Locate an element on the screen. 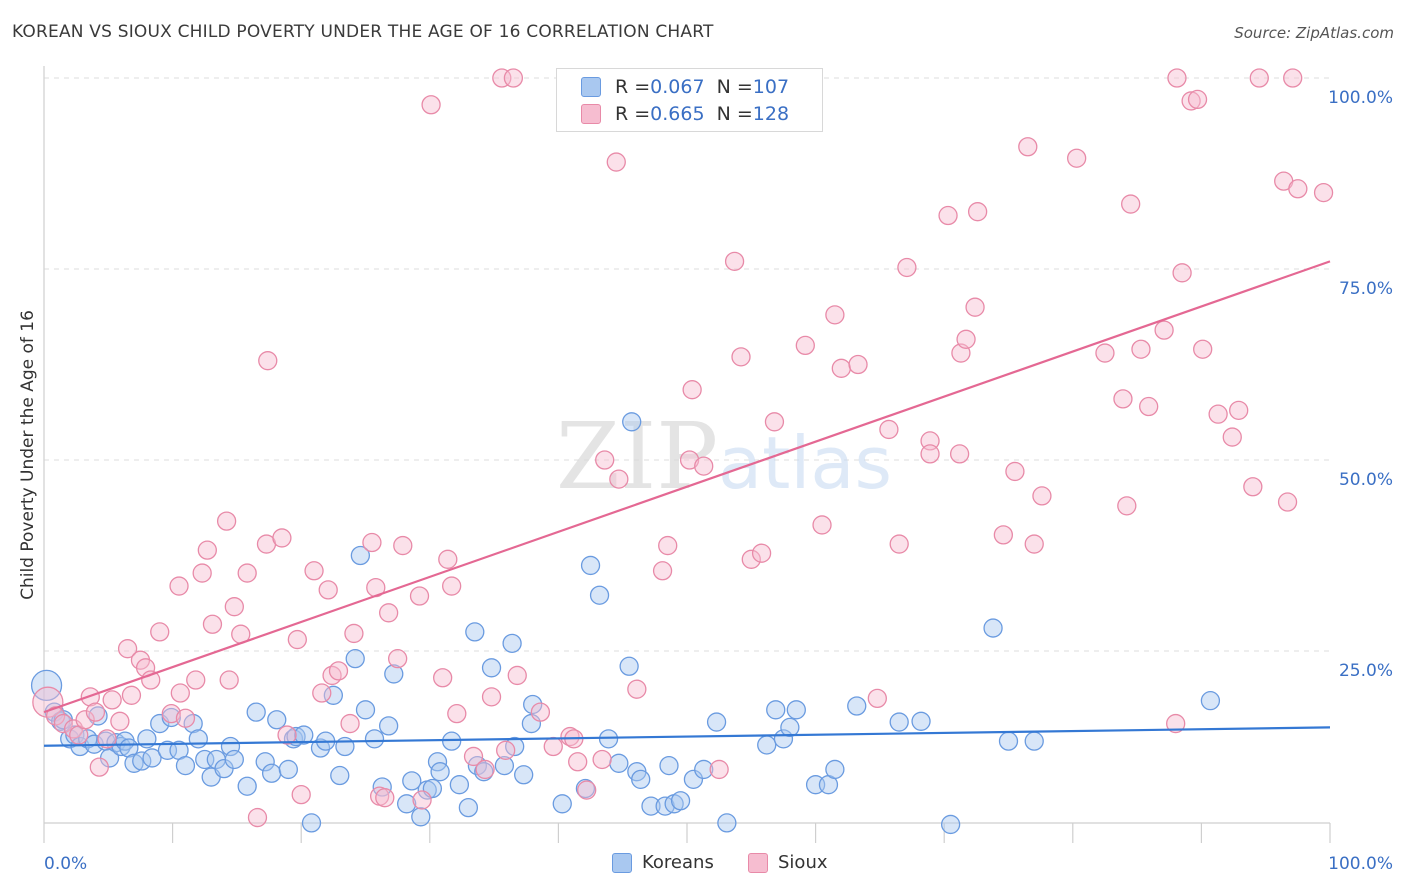 Image resolution: width=1406 pixels, height=892 pixels. series-legend: Koreans Sioux is located at coordinates (703, 864).